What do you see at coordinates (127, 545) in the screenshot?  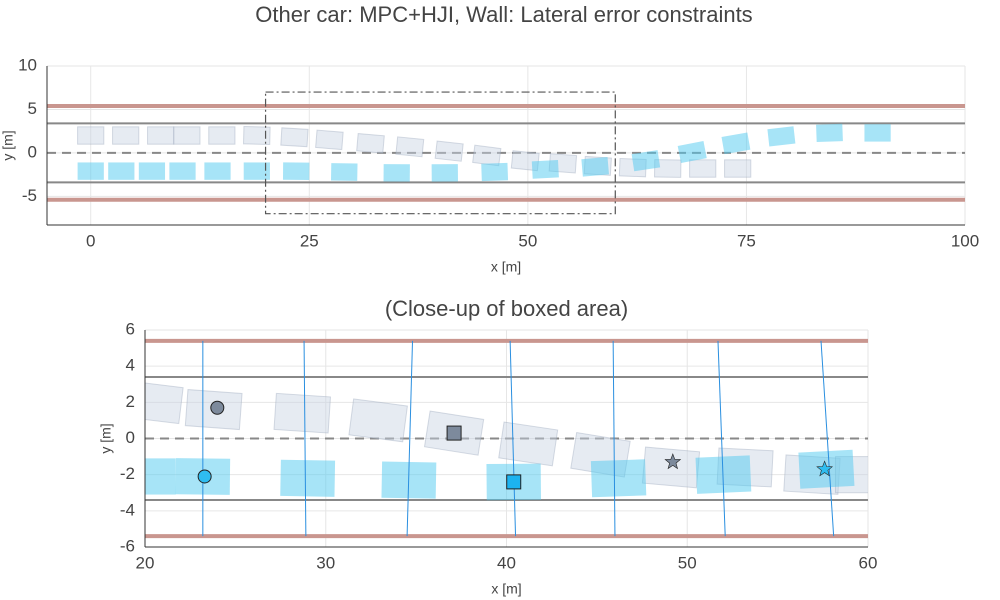 I see `y-tick-label: -6` at bounding box center [127, 545].